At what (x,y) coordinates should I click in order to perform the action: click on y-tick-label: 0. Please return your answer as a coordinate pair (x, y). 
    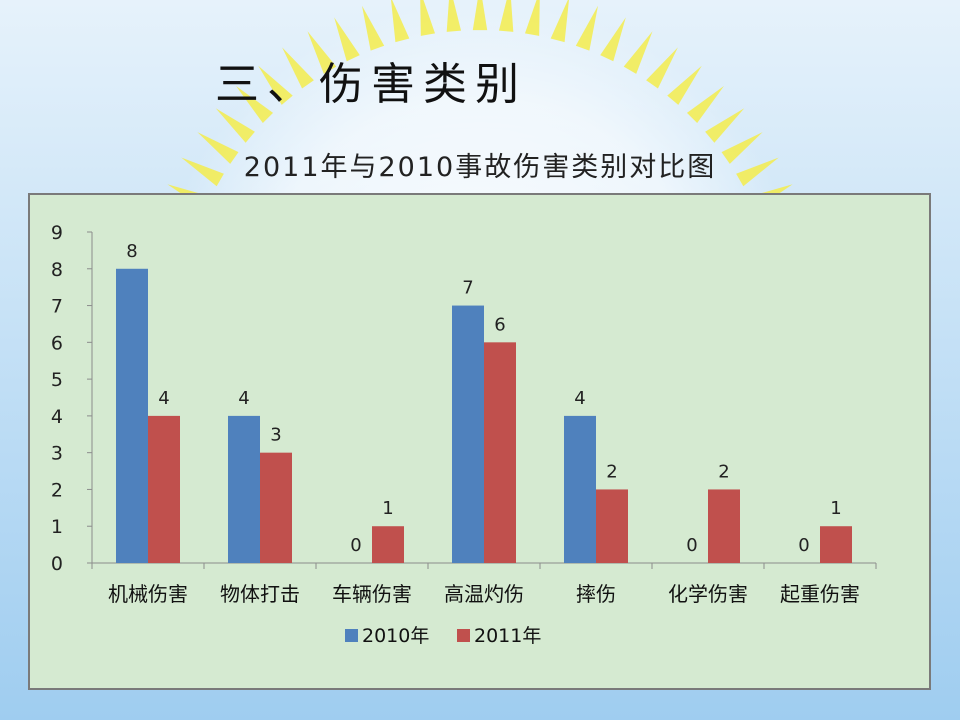
    Looking at the image, I should click on (57, 564).